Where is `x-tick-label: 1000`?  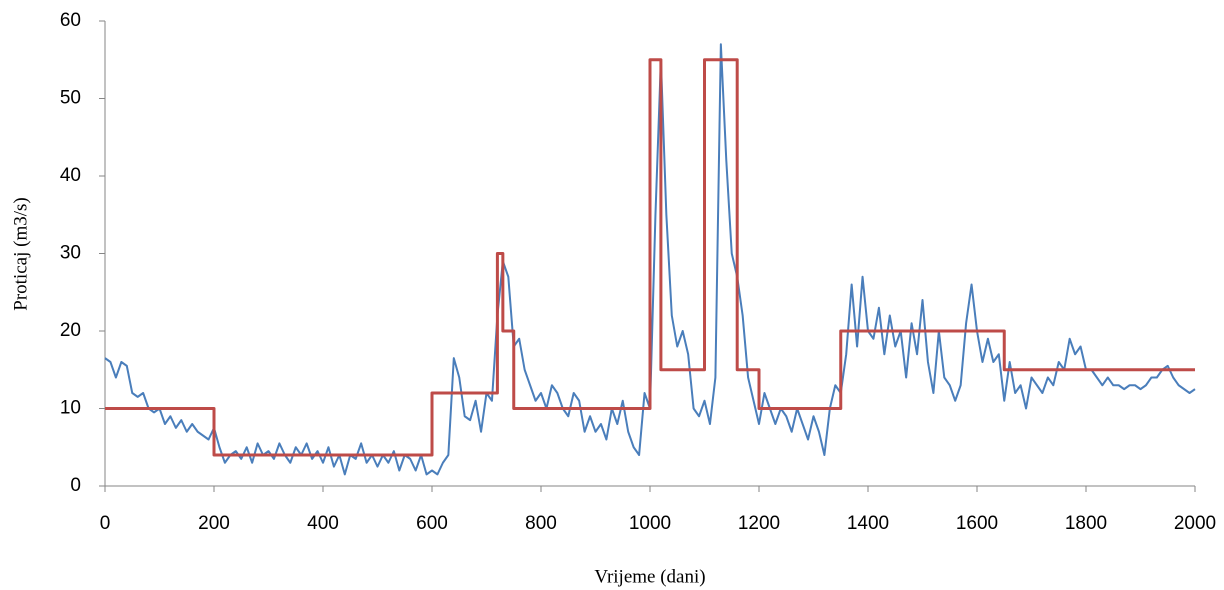
x-tick-label: 1000 is located at coordinates (650, 523).